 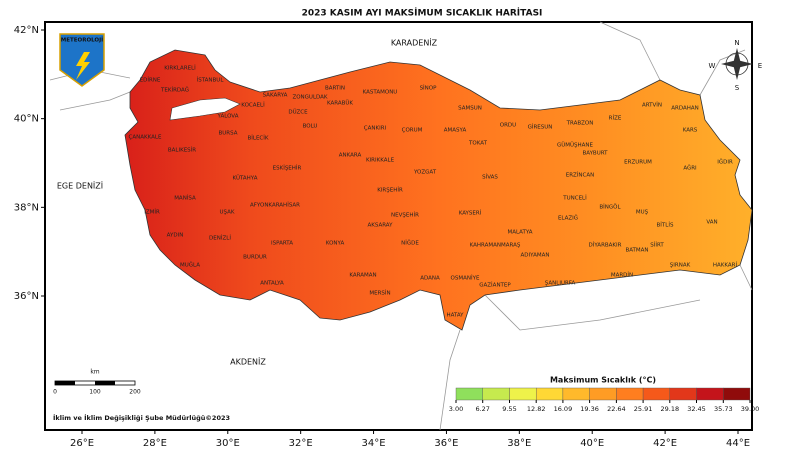 I want to click on logo: METEOROLOJİ, so click(x=82, y=60).